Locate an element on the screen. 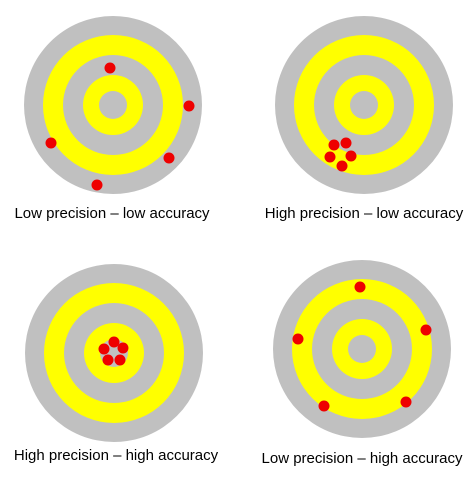 The height and width of the screenshot is (485, 474). target-caption: Low precision – high accuracy is located at coordinates (362, 458).